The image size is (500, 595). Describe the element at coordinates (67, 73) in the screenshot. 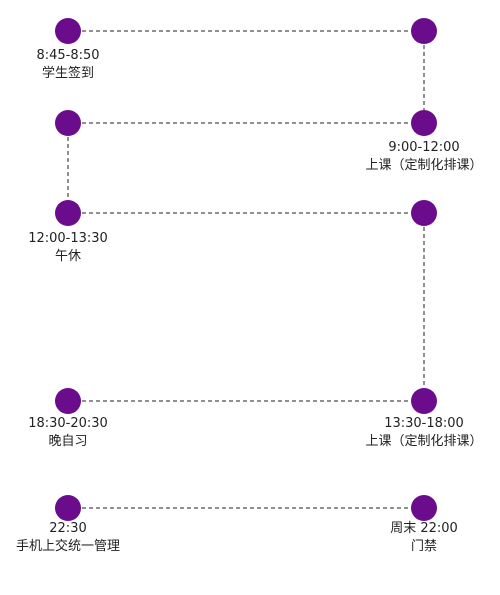

I see `activity-checkin: 学生签到` at that location.